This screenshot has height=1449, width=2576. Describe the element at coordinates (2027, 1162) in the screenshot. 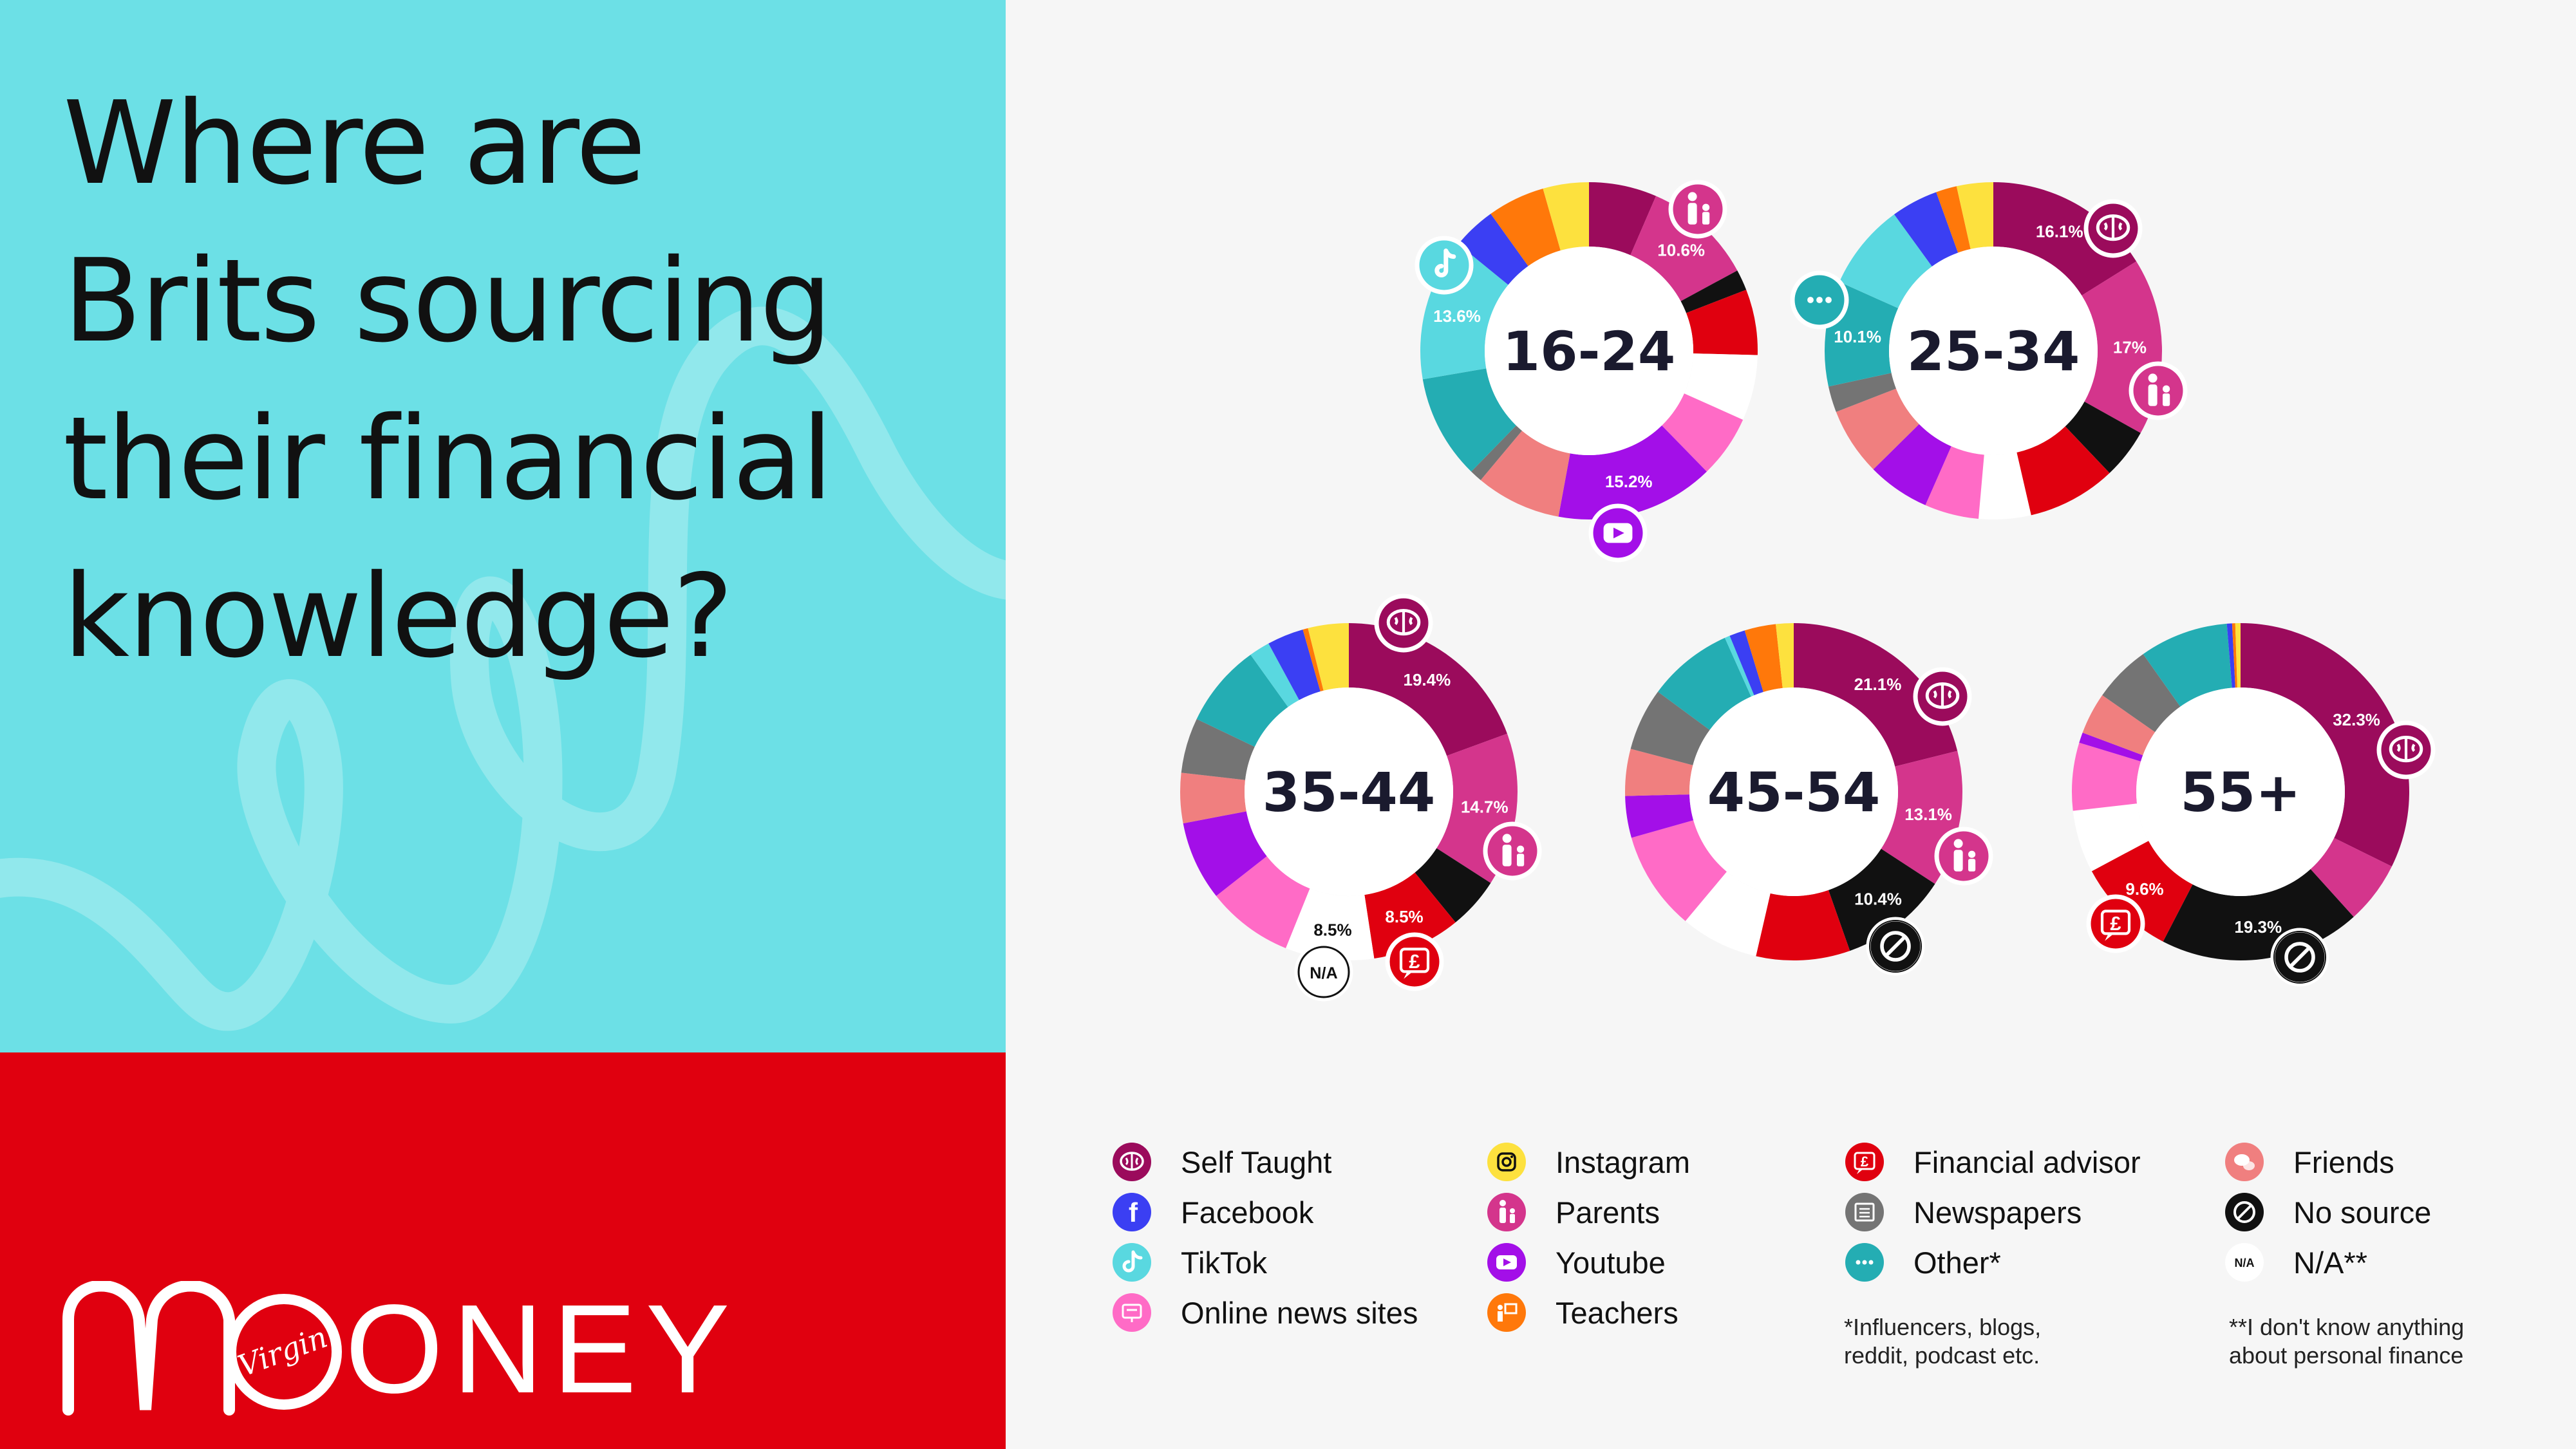

I see `legend-label: Financial advisor` at that location.